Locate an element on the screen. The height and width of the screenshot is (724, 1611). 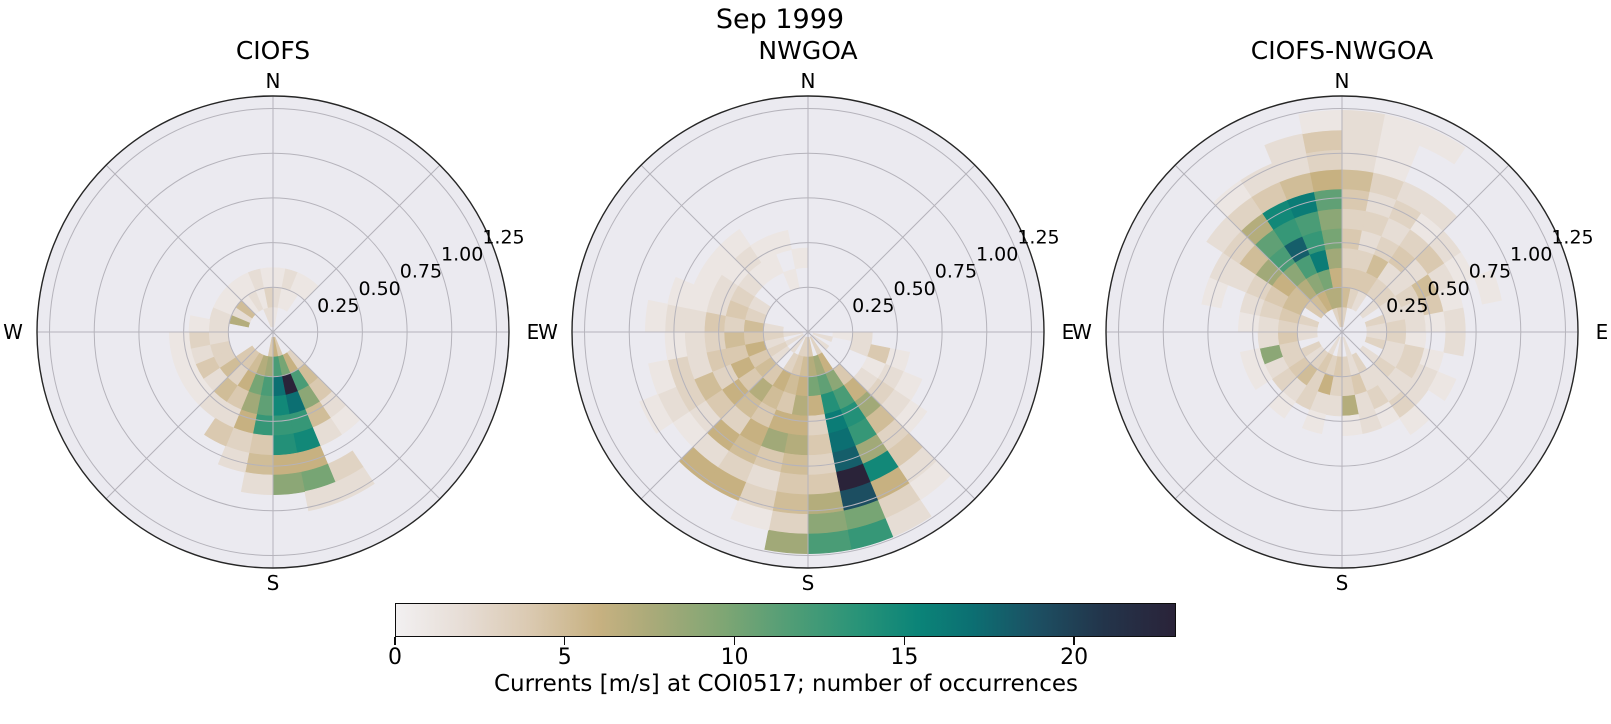
panel-title-ciofs-nwgoa: CIOFS-NWGOA is located at coordinates (1342, 50).